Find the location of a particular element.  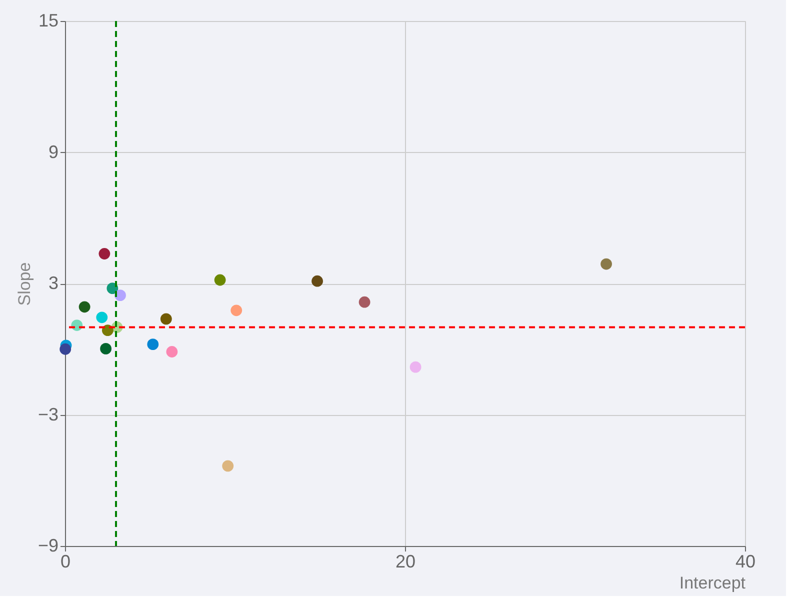

y-tick-label: 15 is located at coordinates (48, 20).